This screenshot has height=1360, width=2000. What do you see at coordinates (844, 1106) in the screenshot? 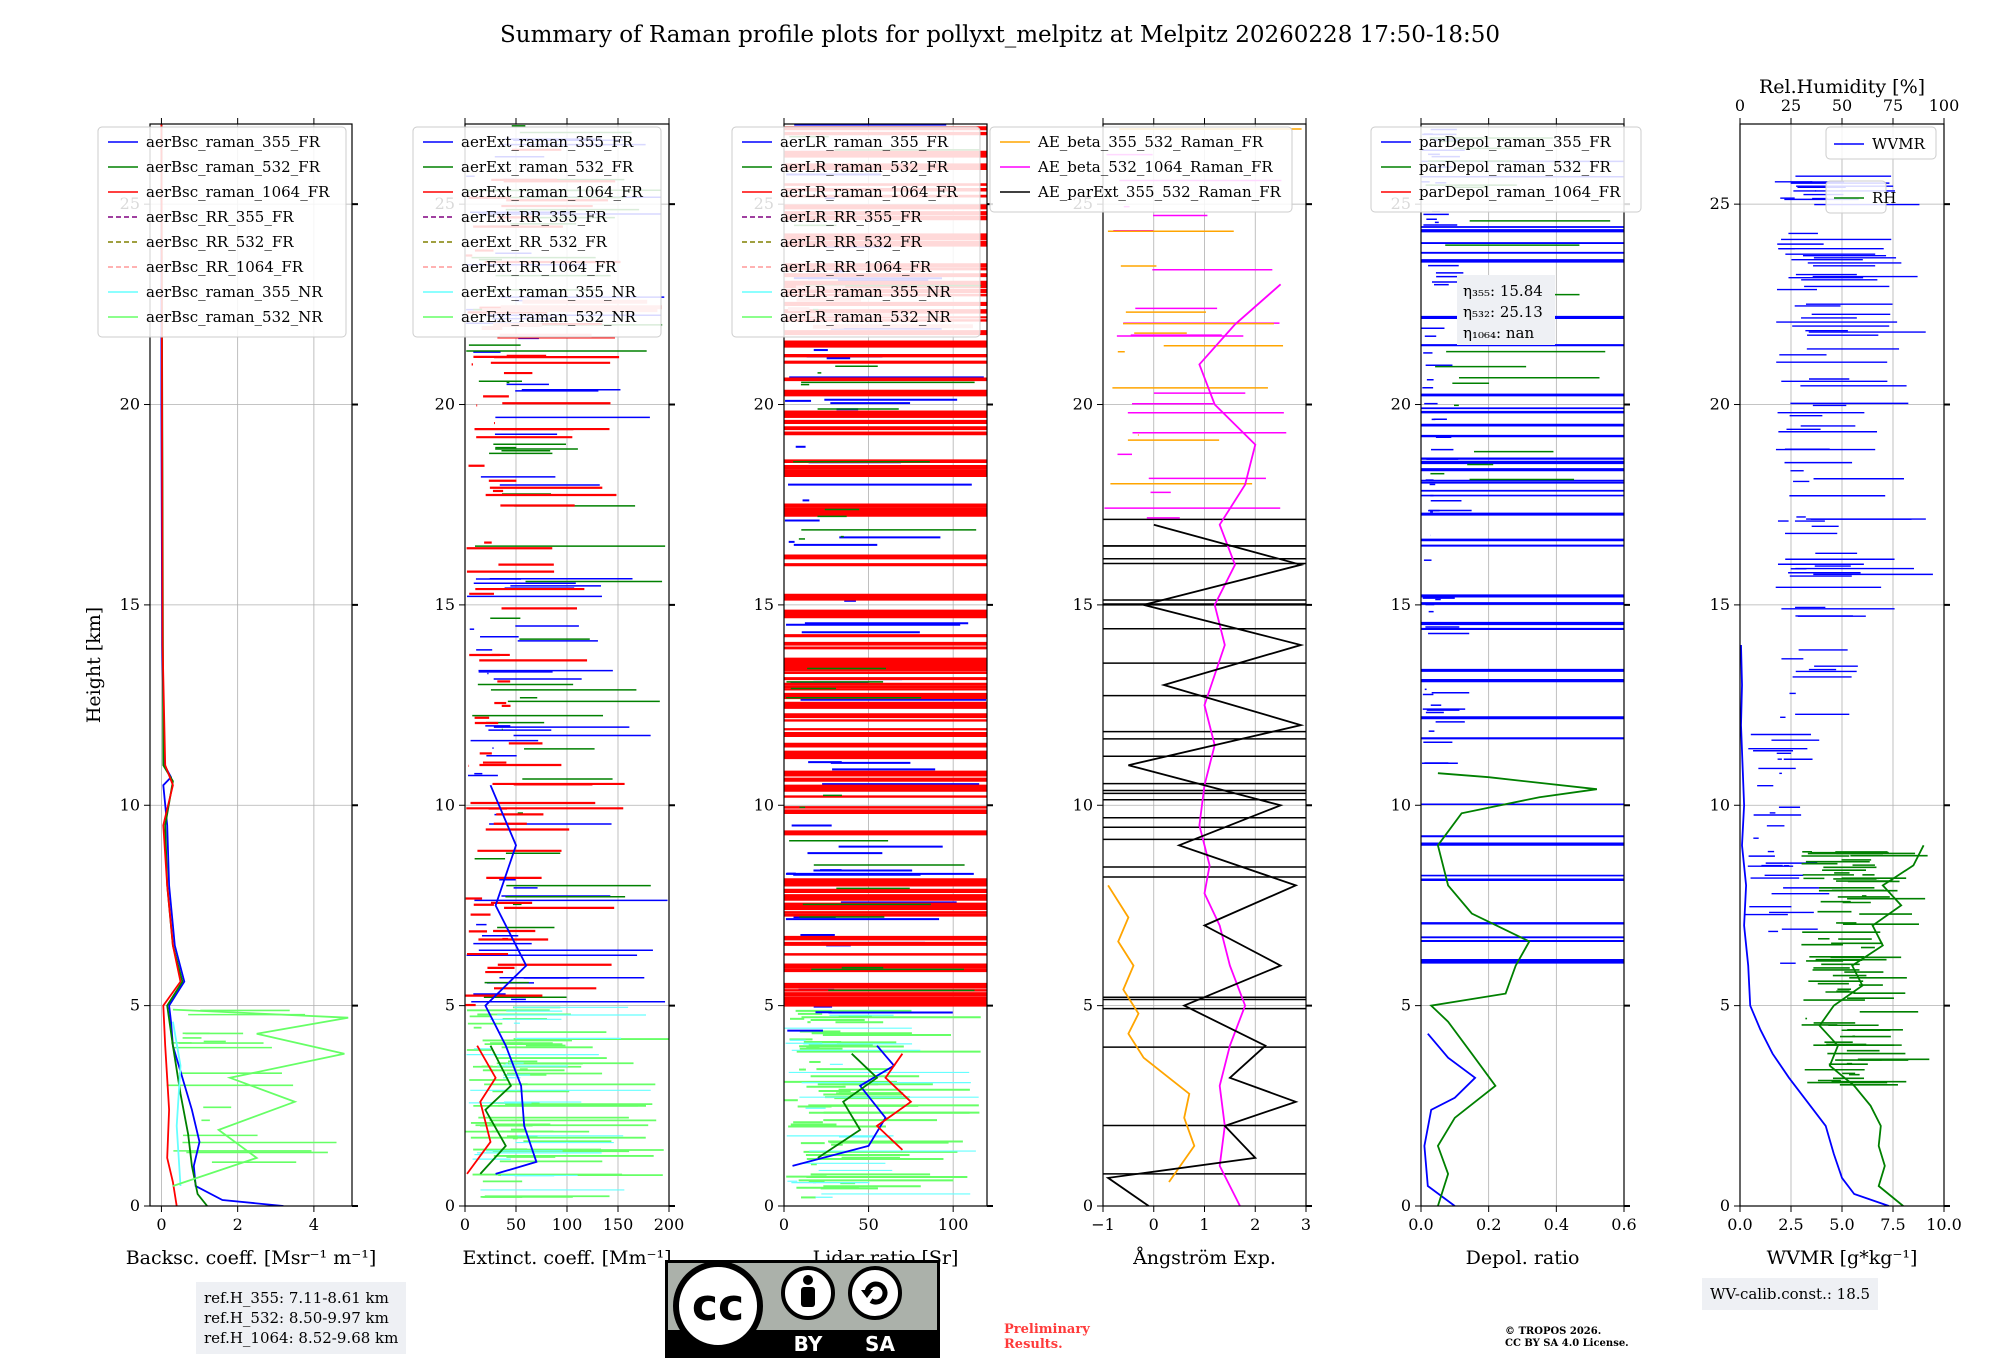
I see `series-aerLR_raman_355_FR` at bounding box center [844, 1106].